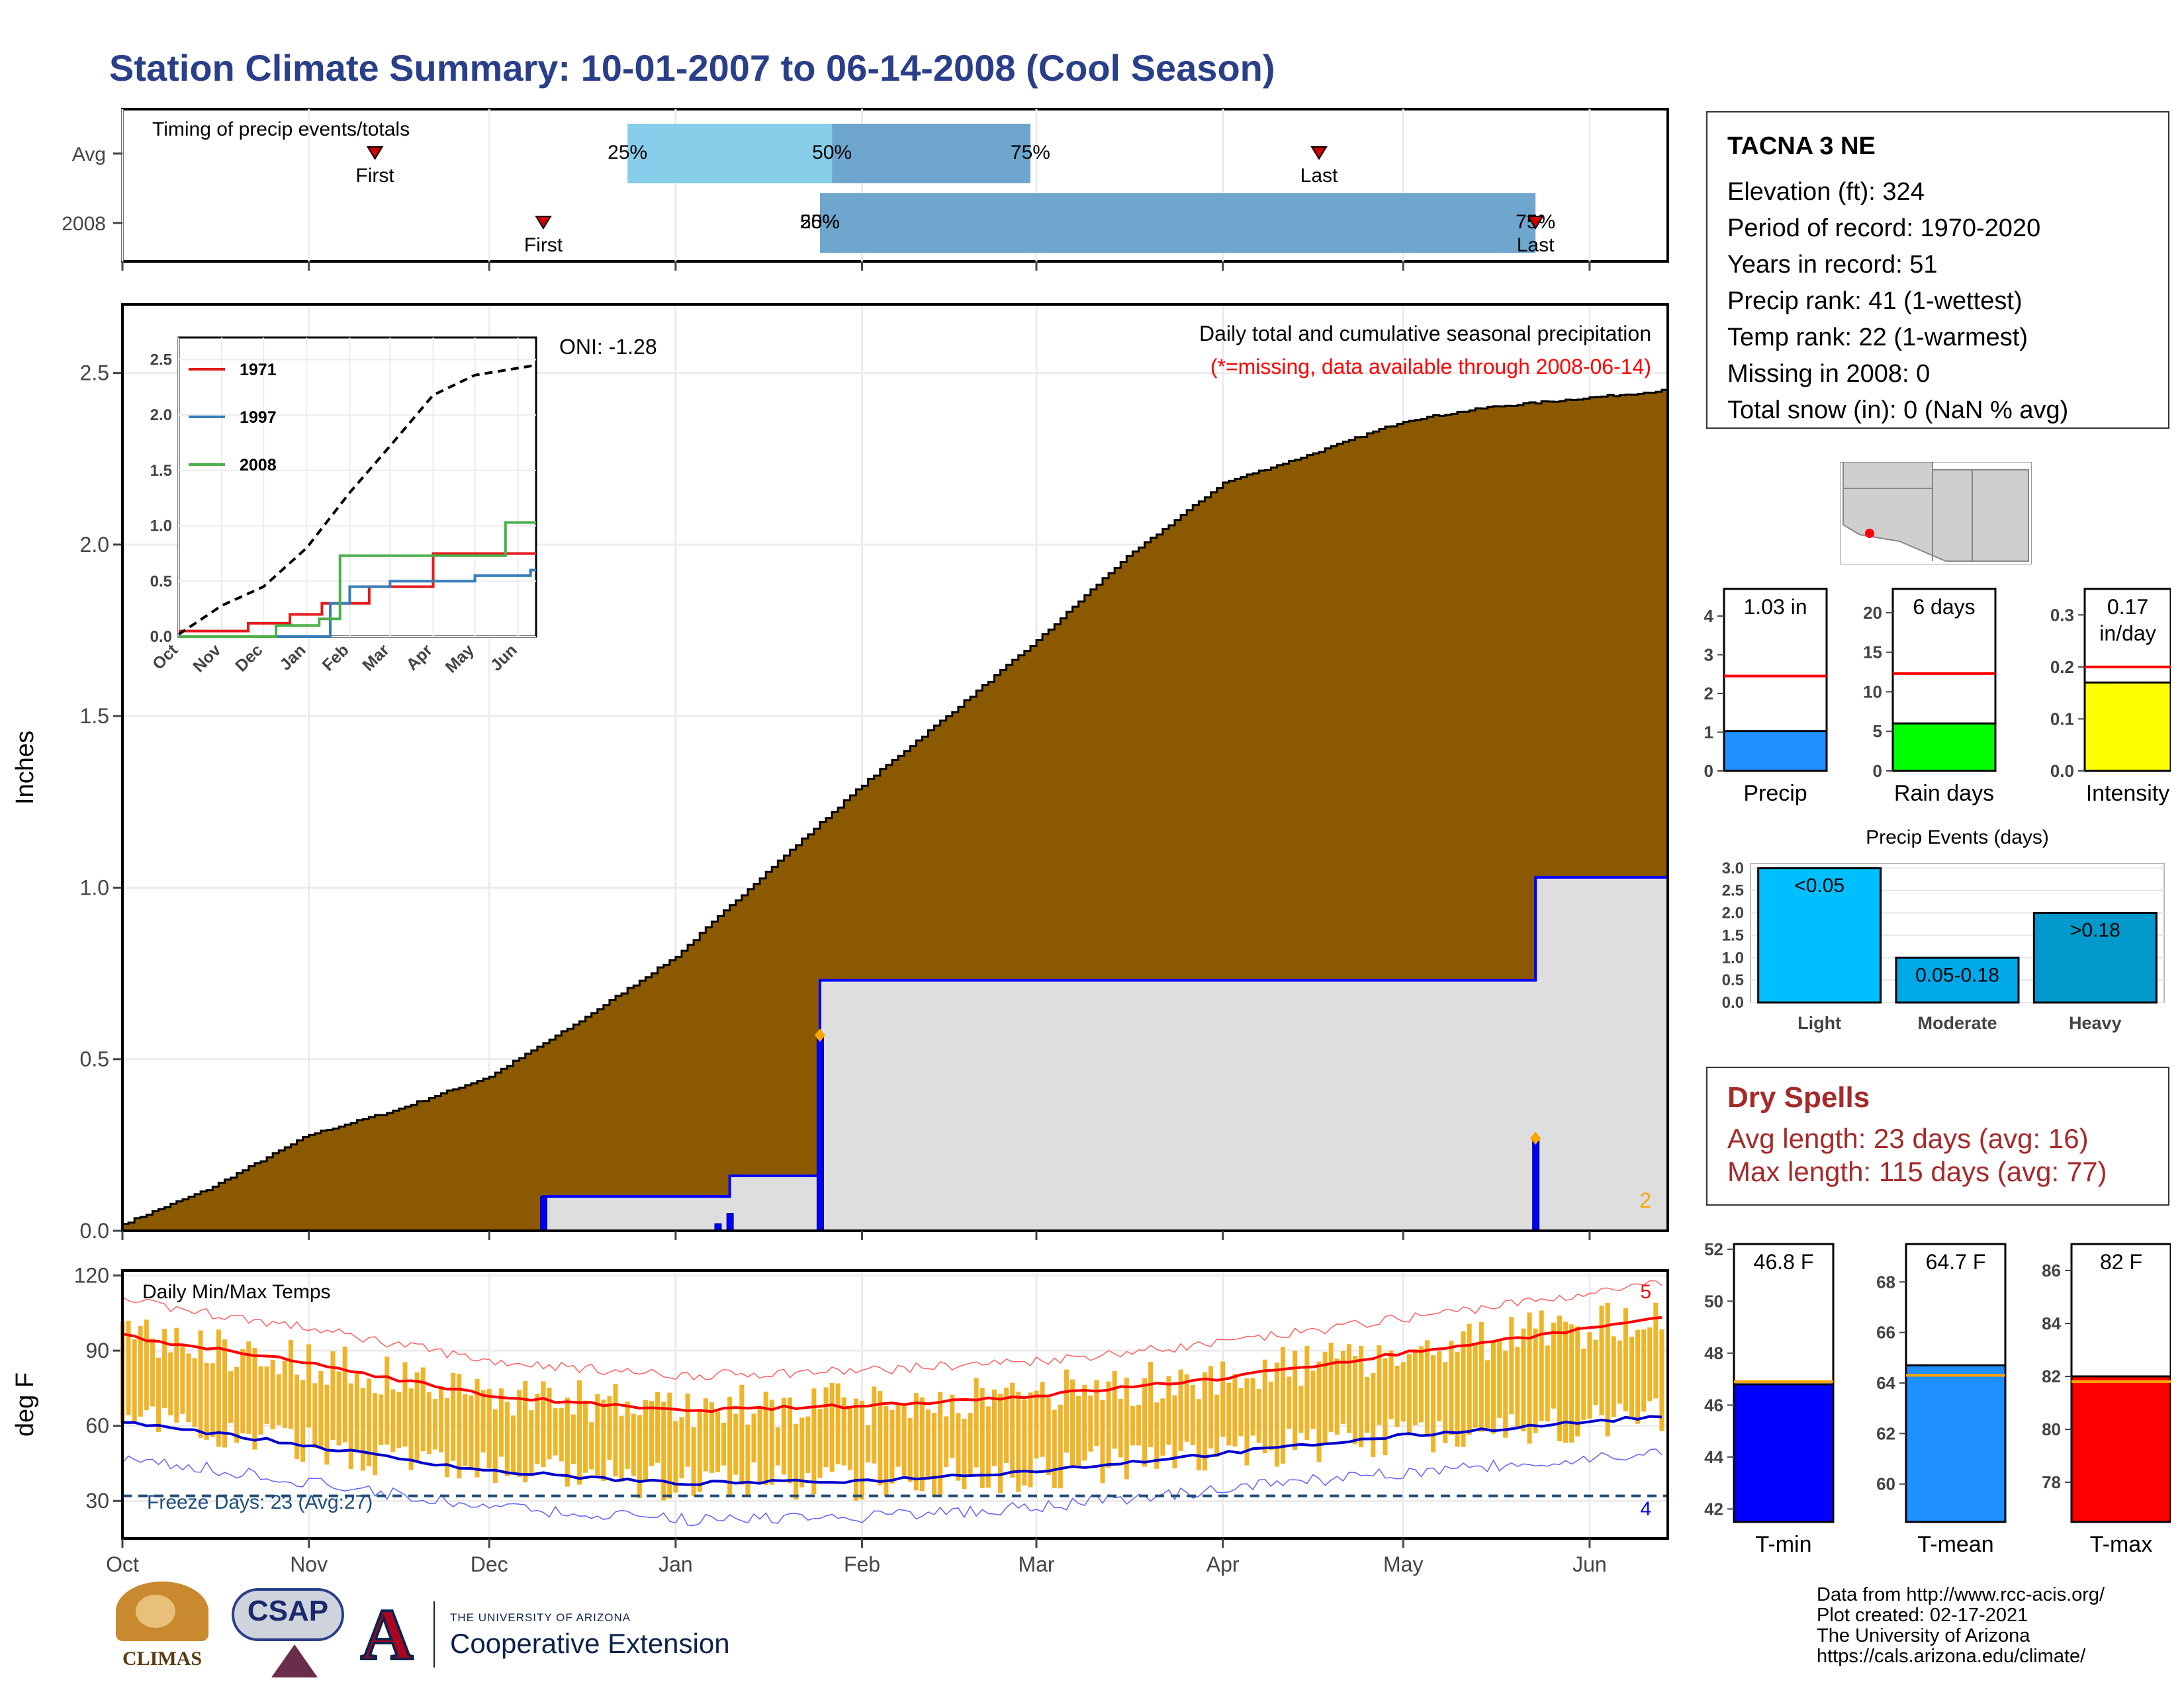 The image size is (2184, 1694). What do you see at coordinates (627, 152) in the screenshot?
I see `timing-q25-label: 25%` at bounding box center [627, 152].